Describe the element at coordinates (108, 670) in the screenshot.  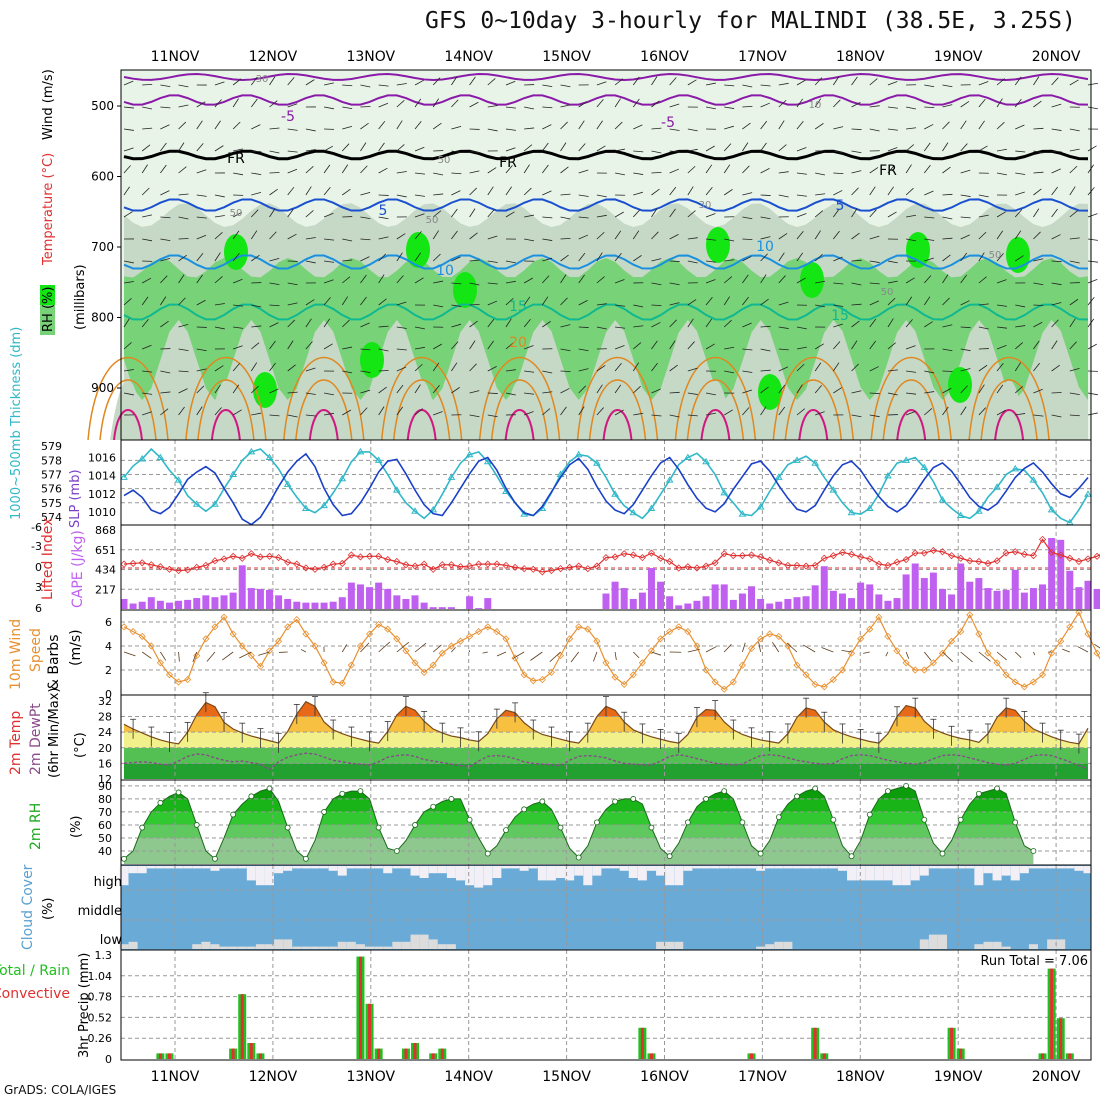
I see `wind-tick-label: 2` at that location.